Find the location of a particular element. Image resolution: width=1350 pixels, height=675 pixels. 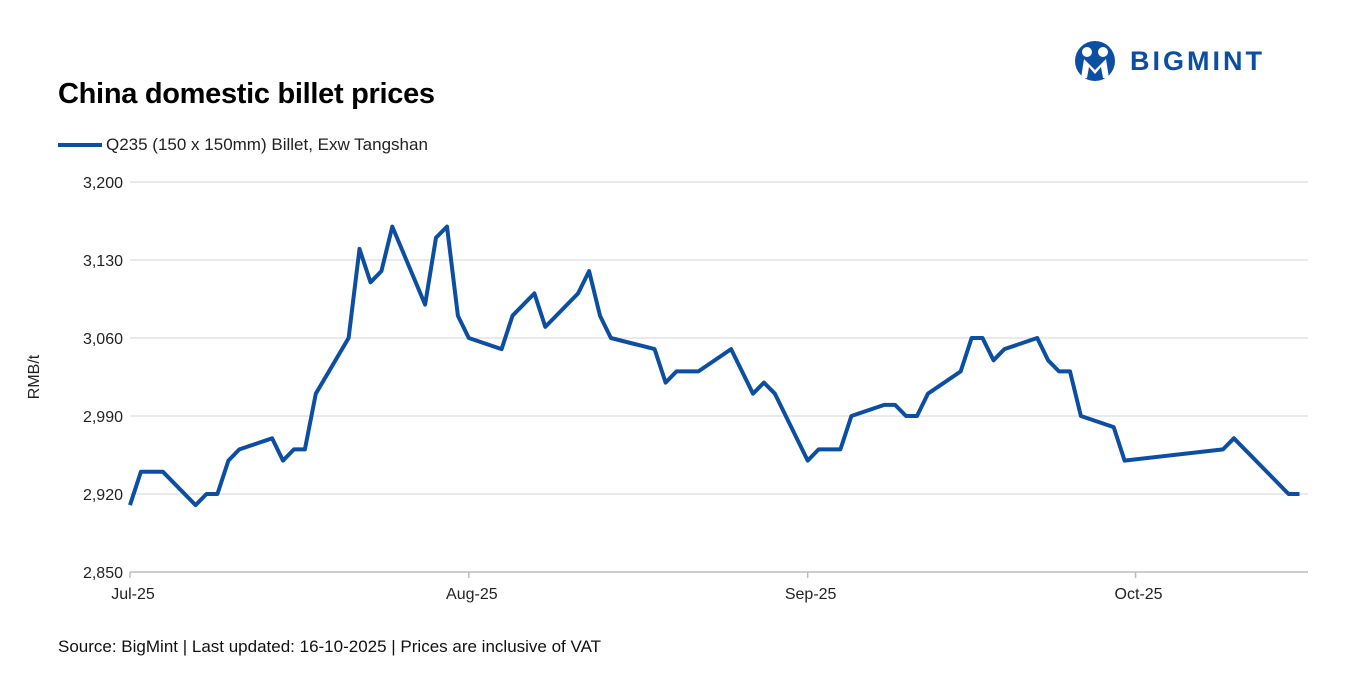

y-tick-label: 2,850 is located at coordinates (103, 573).